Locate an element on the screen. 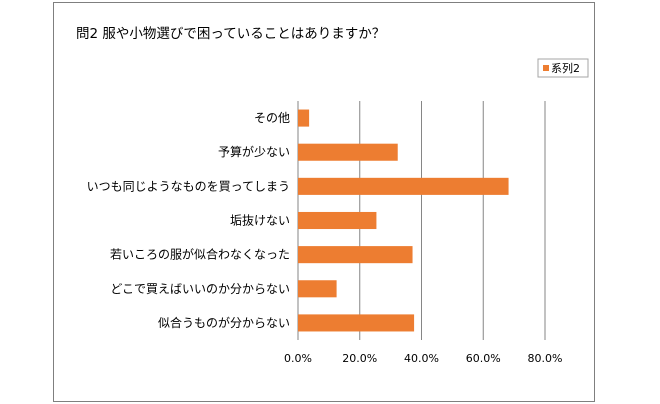 This screenshot has width=660, height=404. chart-title: 問2 服や小物選びで困っていることはありますか？ is located at coordinates (230, 34).